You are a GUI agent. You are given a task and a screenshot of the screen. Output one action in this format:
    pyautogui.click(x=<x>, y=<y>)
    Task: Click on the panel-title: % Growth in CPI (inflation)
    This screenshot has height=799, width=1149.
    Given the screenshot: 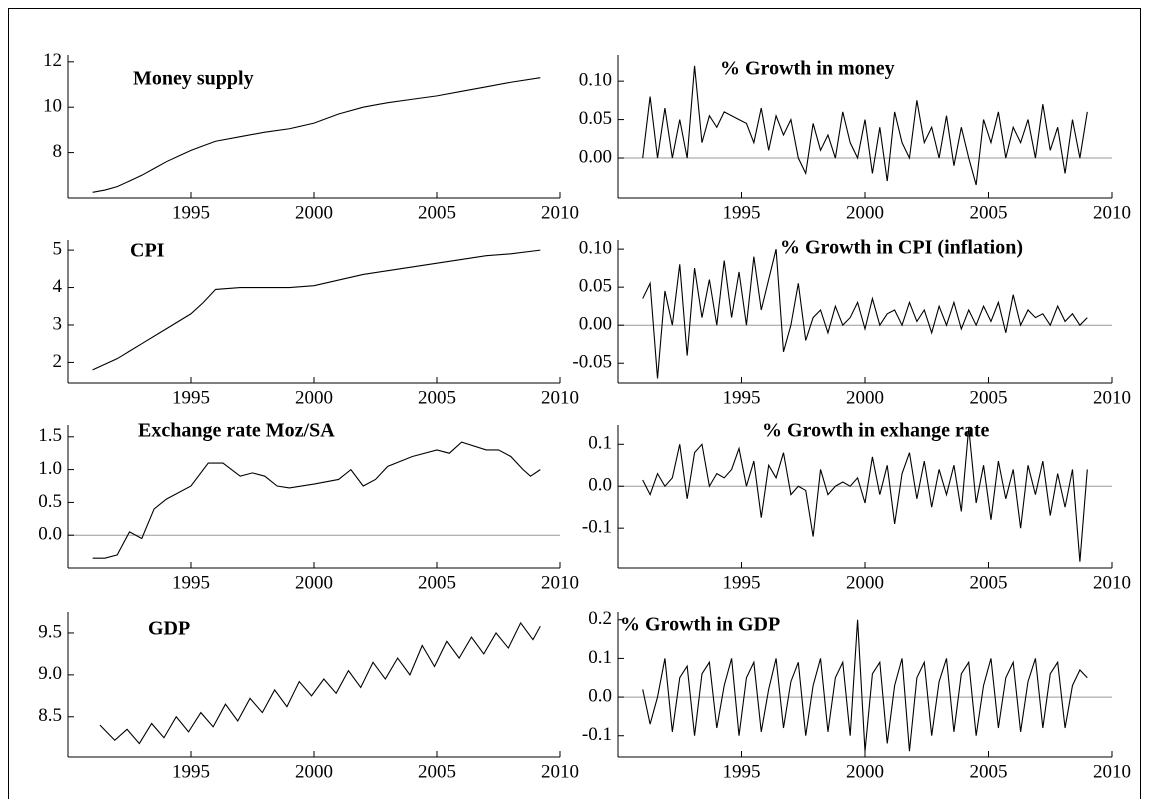 What is the action you would take?
    pyautogui.click(x=901, y=248)
    